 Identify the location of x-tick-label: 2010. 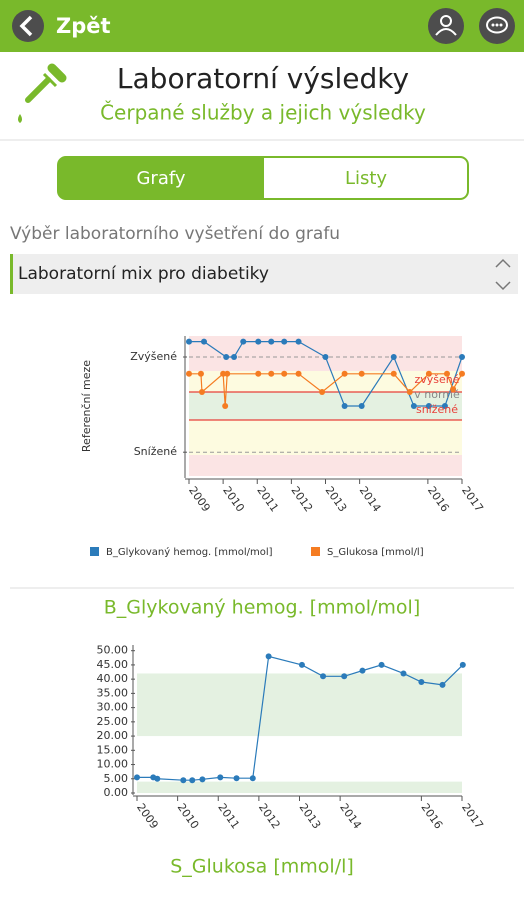
(233, 499).